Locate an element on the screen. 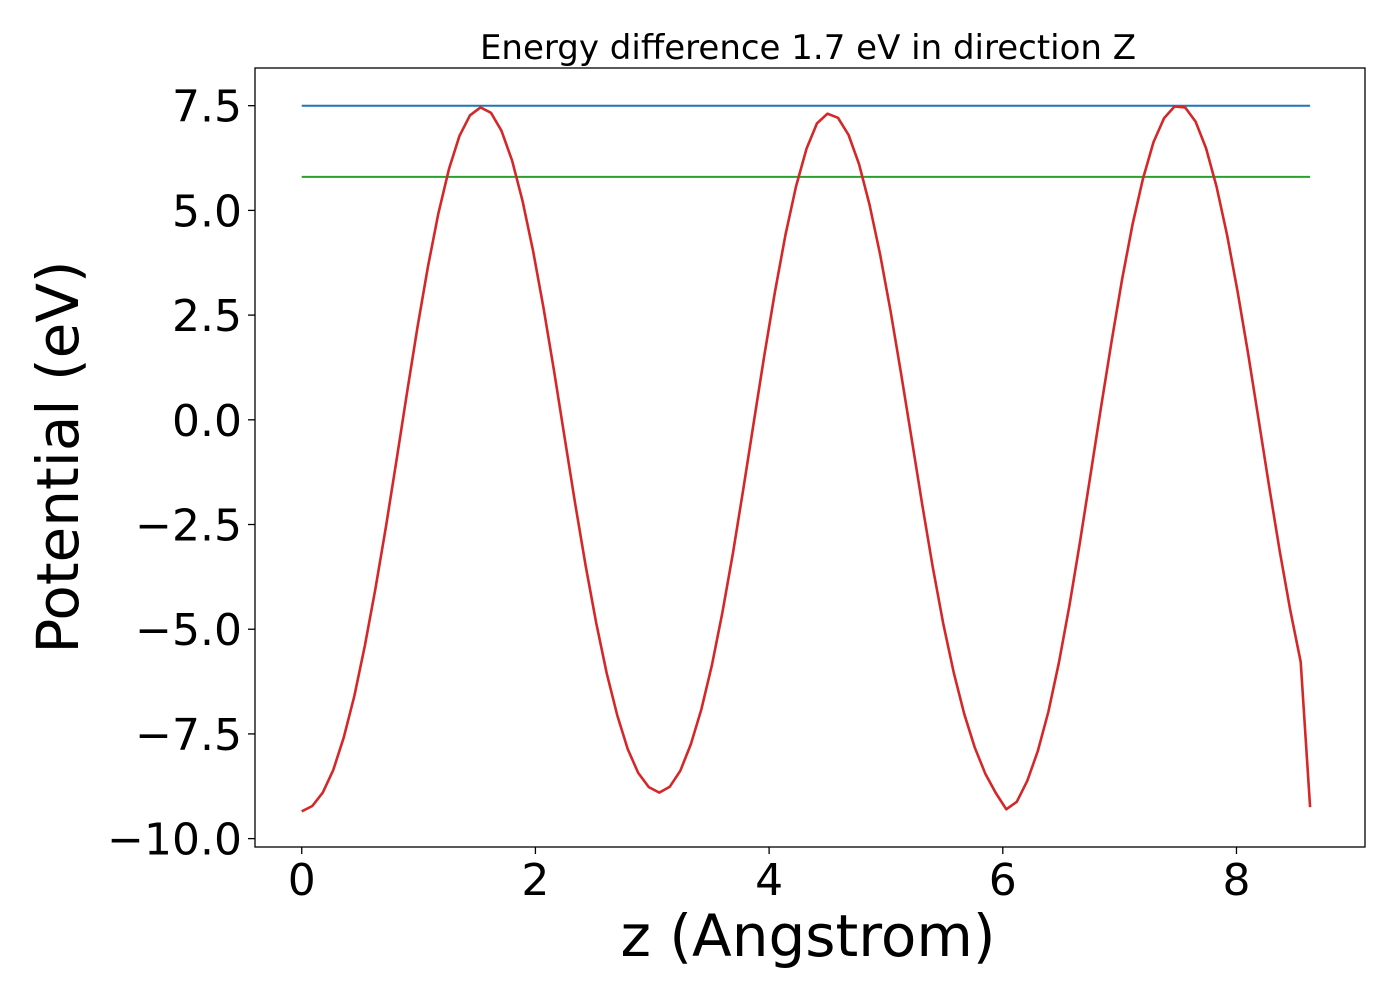 The width and height of the screenshot is (1400, 1000). x-axis-label: z (Angstrom) is located at coordinates (808, 936).